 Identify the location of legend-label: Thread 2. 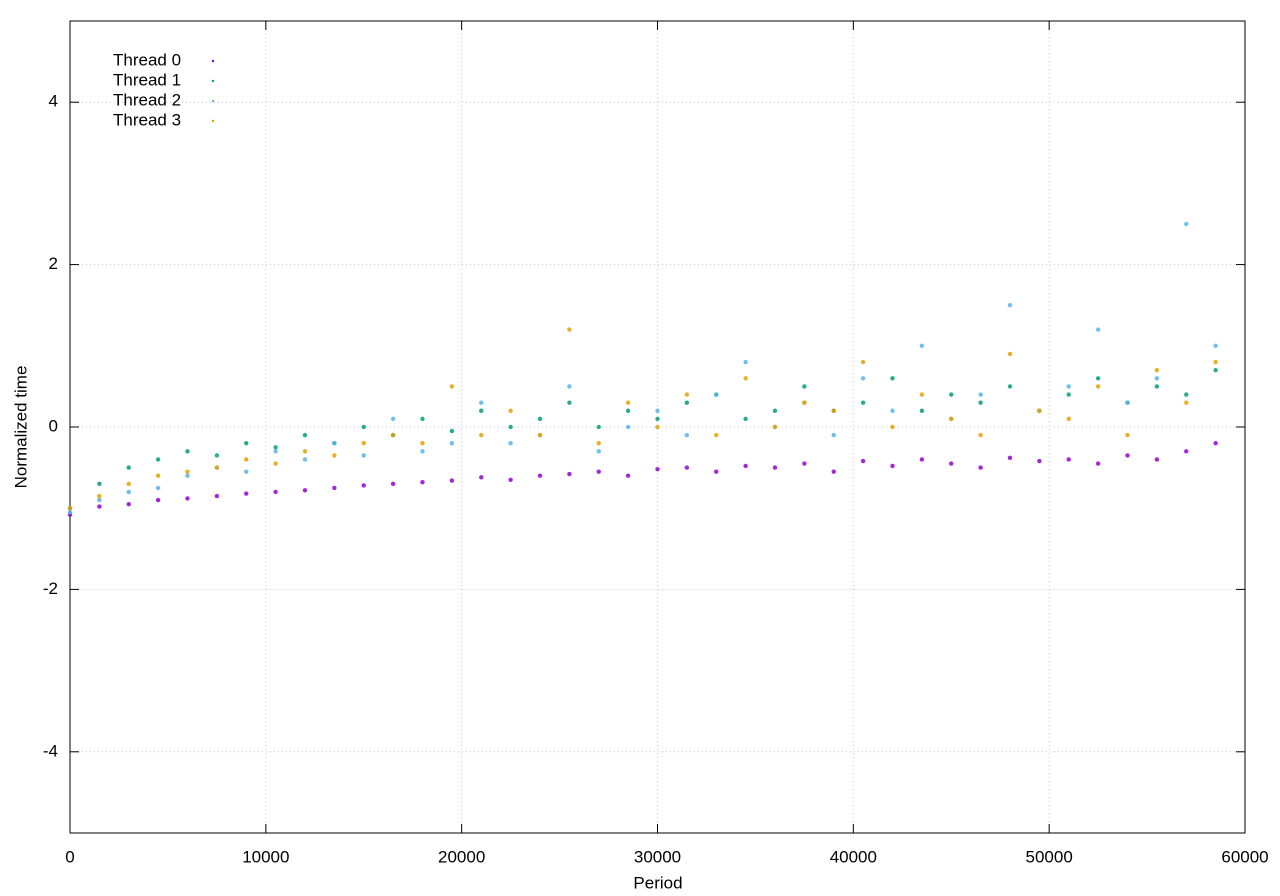
(147, 99).